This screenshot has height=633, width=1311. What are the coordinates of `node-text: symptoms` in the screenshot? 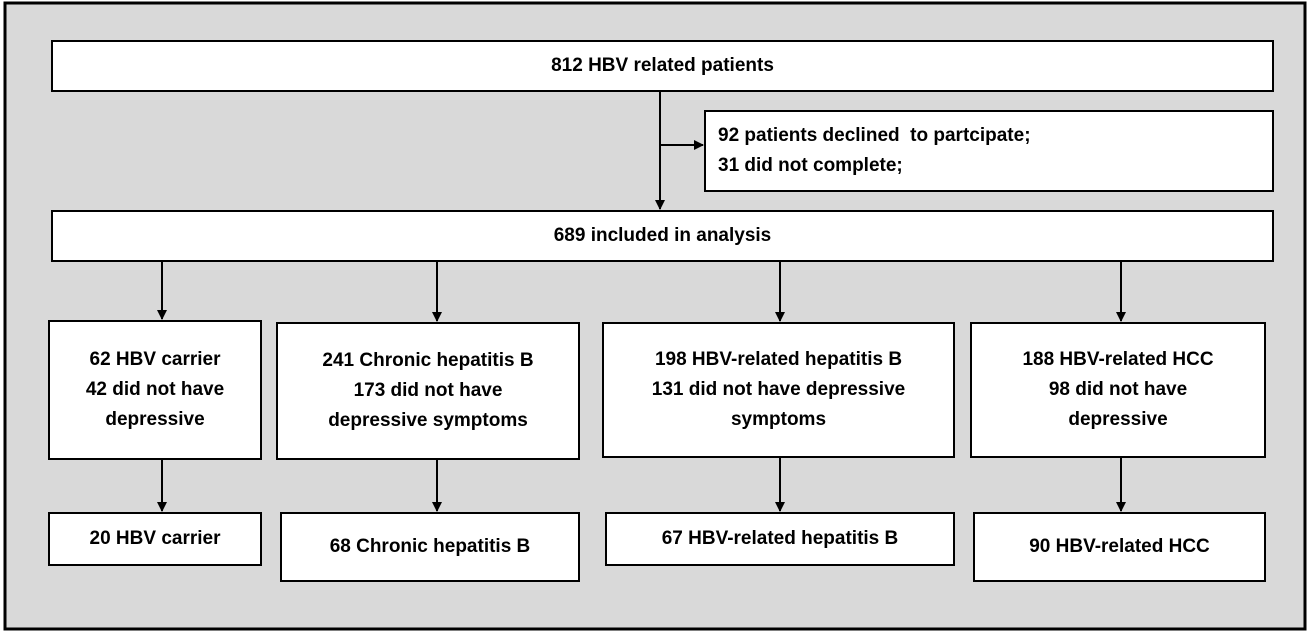 It's located at (778, 419).